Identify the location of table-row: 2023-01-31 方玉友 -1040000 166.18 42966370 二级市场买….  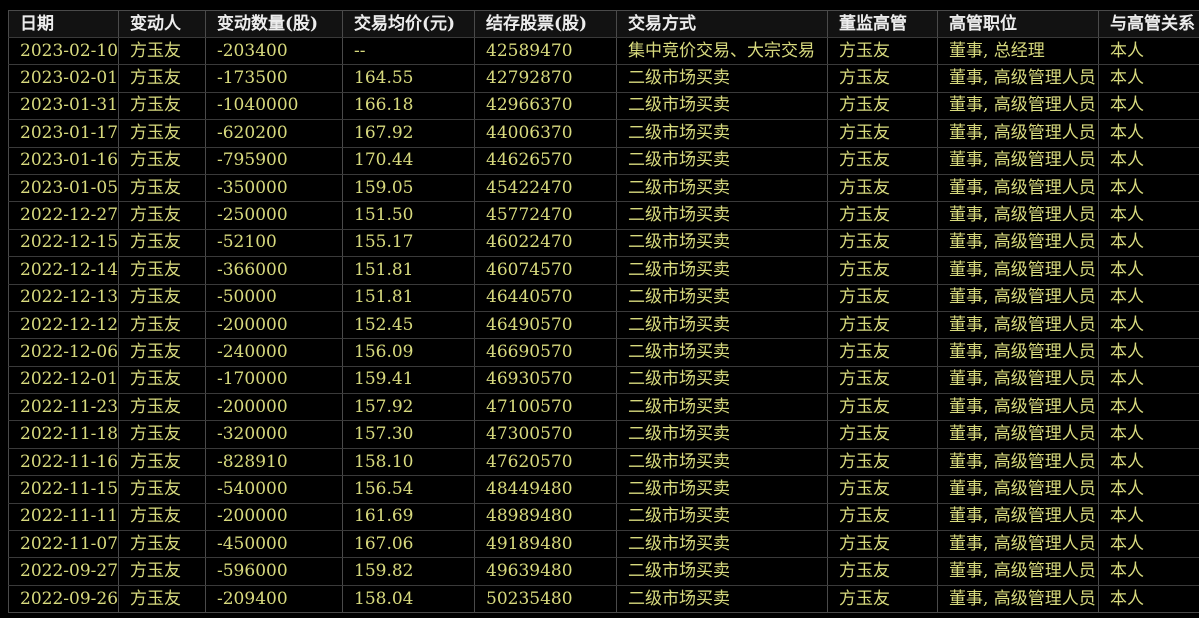
(603, 106).